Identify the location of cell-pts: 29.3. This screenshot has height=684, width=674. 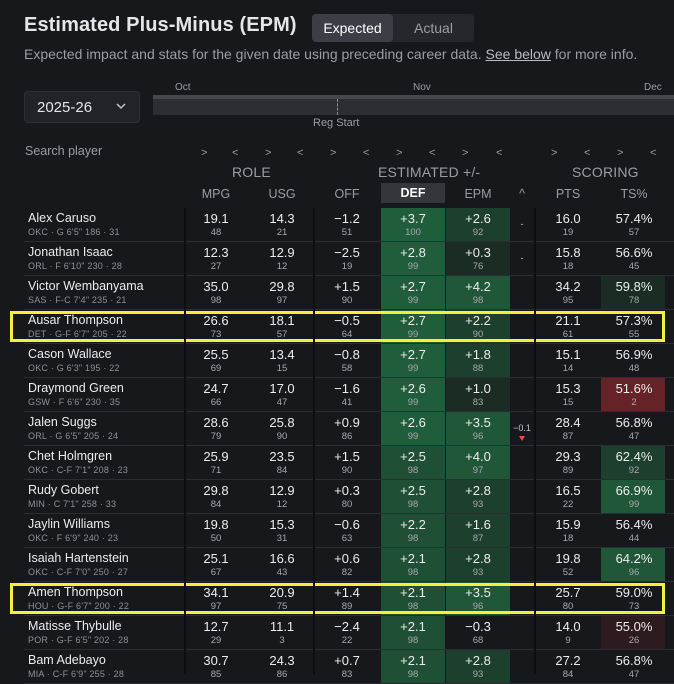
(568, 456).